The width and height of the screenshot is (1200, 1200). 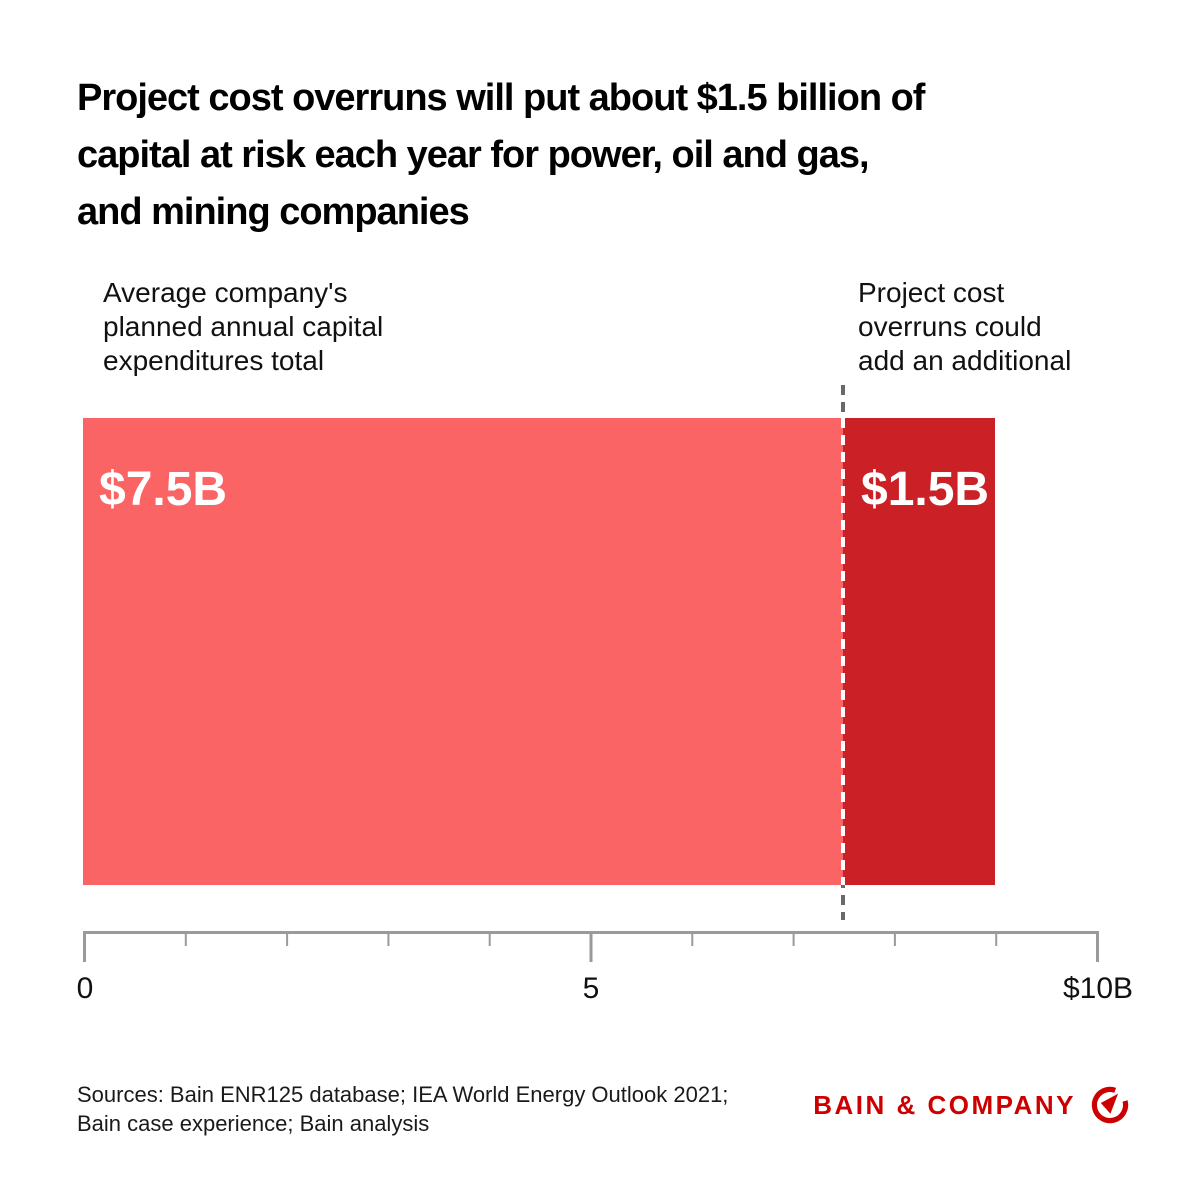 I want to click on bain-clock-icon, so click(x=1110, y=1105).